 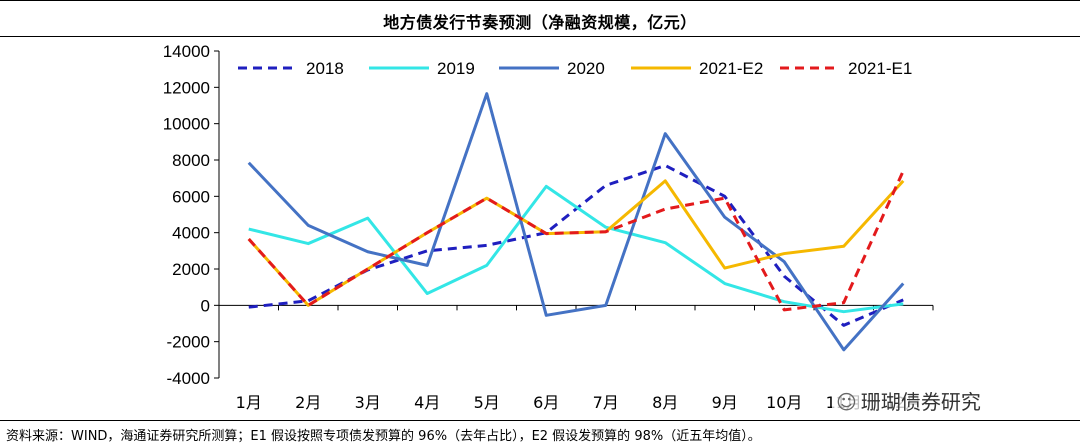 What do you see at coordinates (186, 51) in the screenshot?
I see `y-tick-label: 14000` at bounding box center [186, 51].